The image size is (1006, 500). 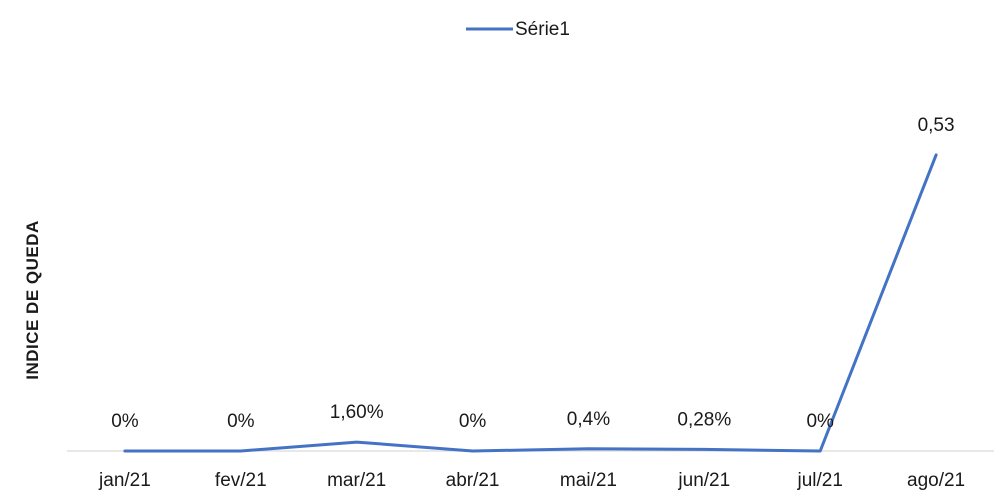 What do you see at coordinates (704, 419) in the screenshot?
I see `data-label: 0,28%` at bounding box center [704, 419].